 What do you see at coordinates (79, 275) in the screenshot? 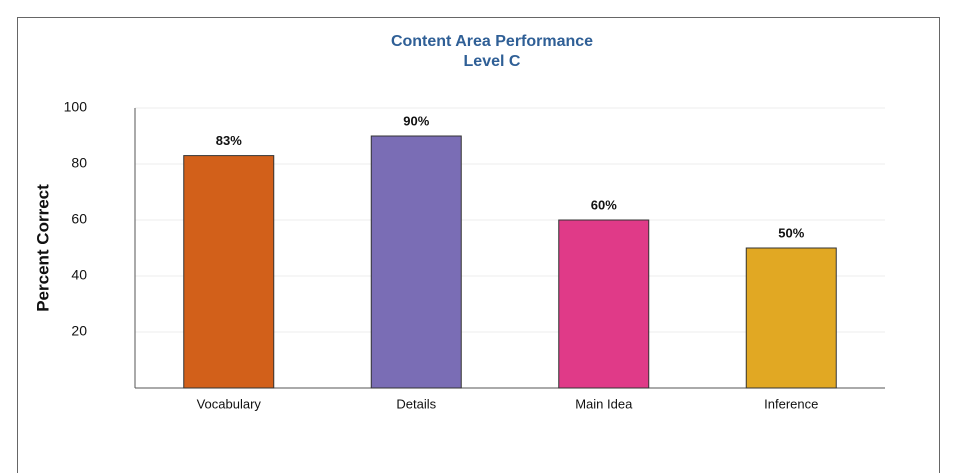
I see `y-tick-label: 40` at bounding box center [79, 275].